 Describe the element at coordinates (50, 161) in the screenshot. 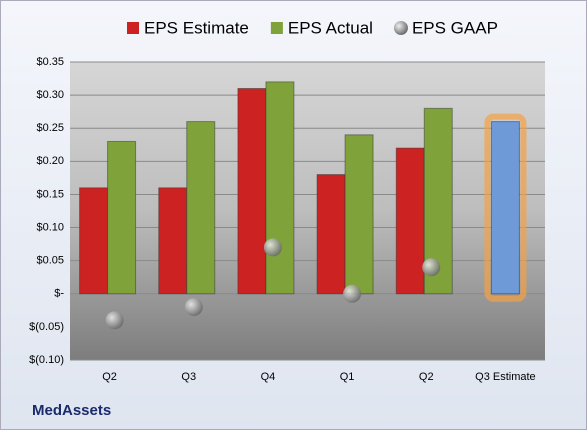

I see `y-tick-label: $0.20` at that location.